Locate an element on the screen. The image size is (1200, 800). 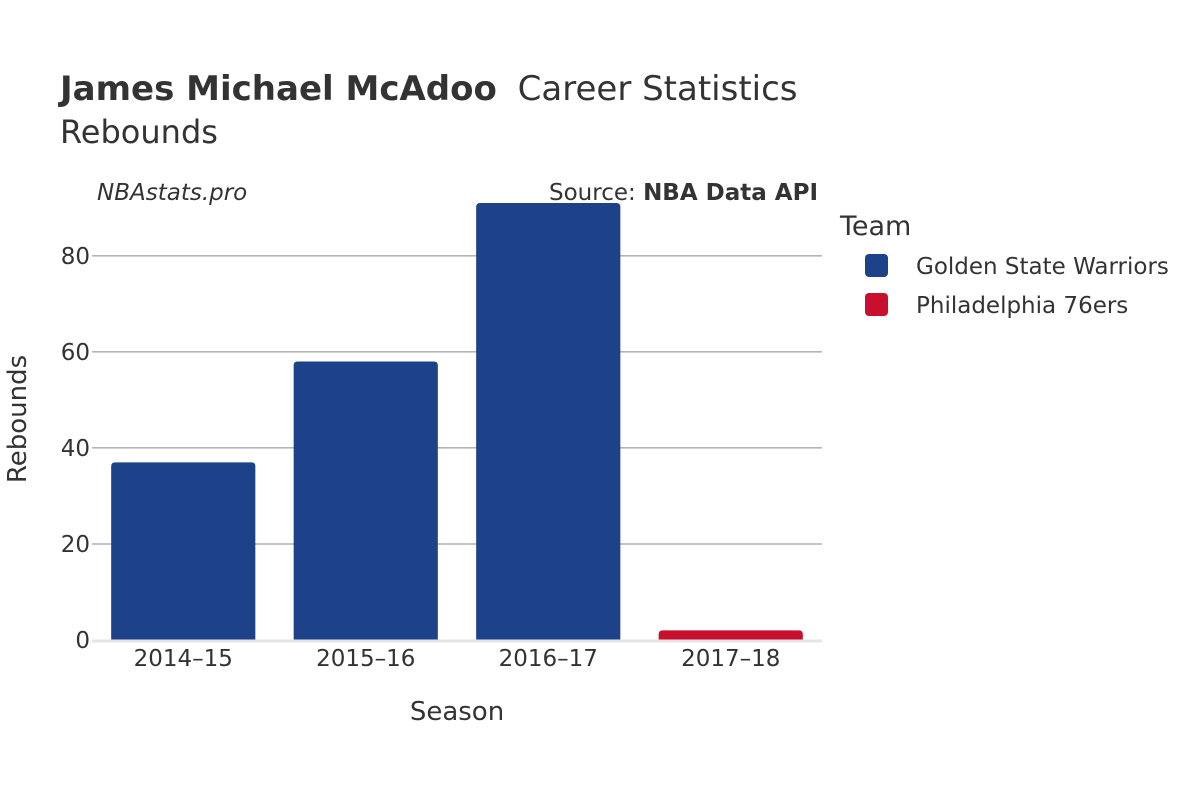
y-tick-label: 20 is located at coordinates (75, 545).